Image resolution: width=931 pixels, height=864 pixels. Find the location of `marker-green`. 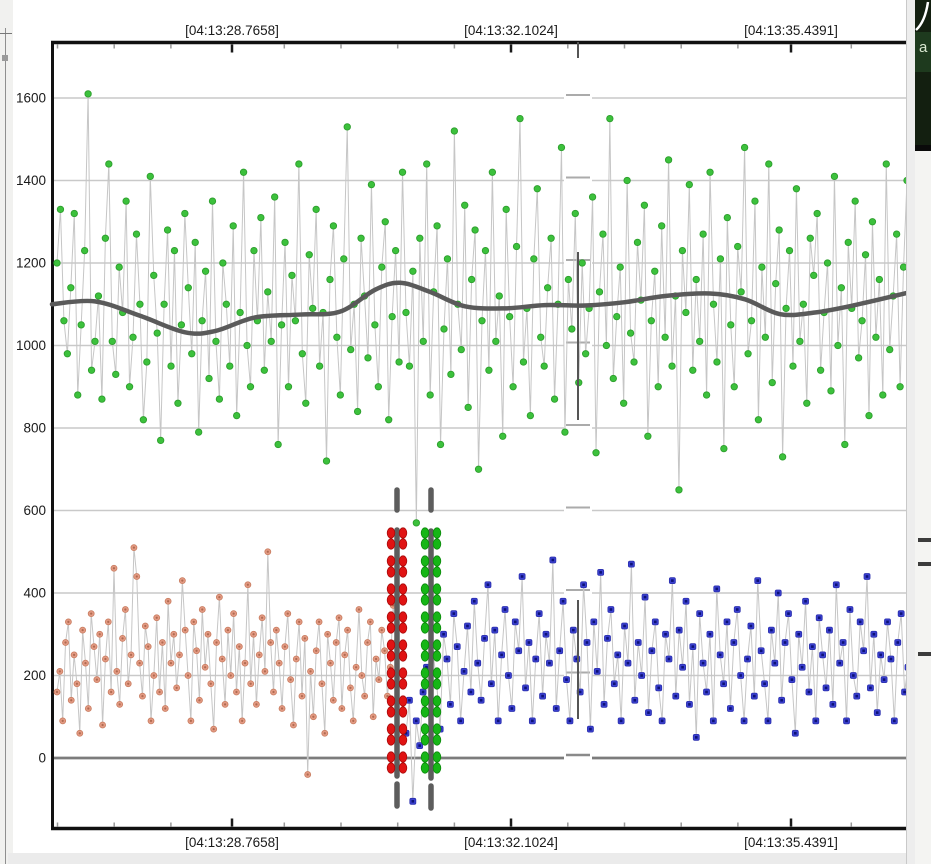

marker-green is located at coordinates (431, 649).